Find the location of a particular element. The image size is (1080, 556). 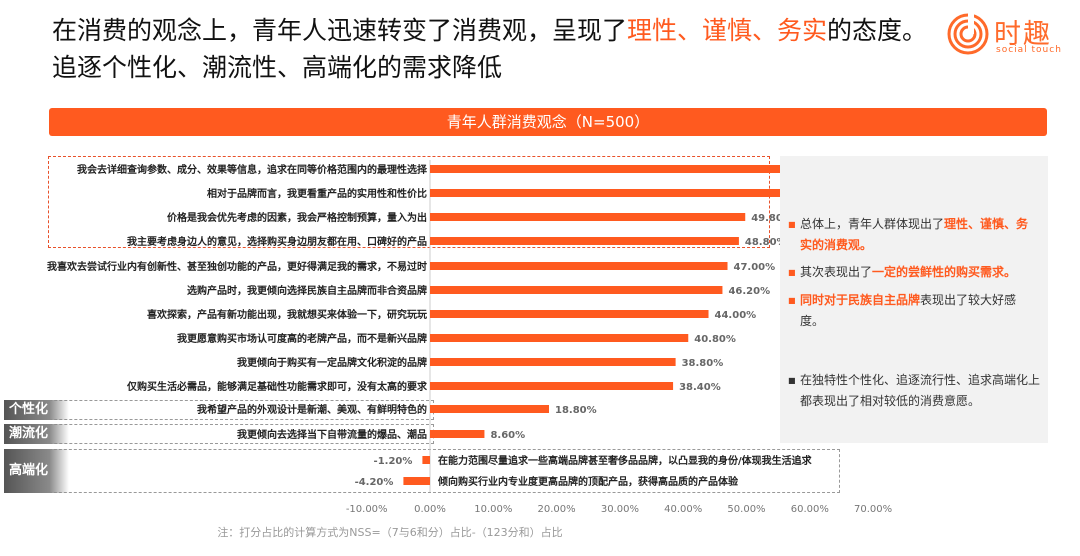

title-highlight: 理性、谨慎、务实 is located at coordinates (727, 30).